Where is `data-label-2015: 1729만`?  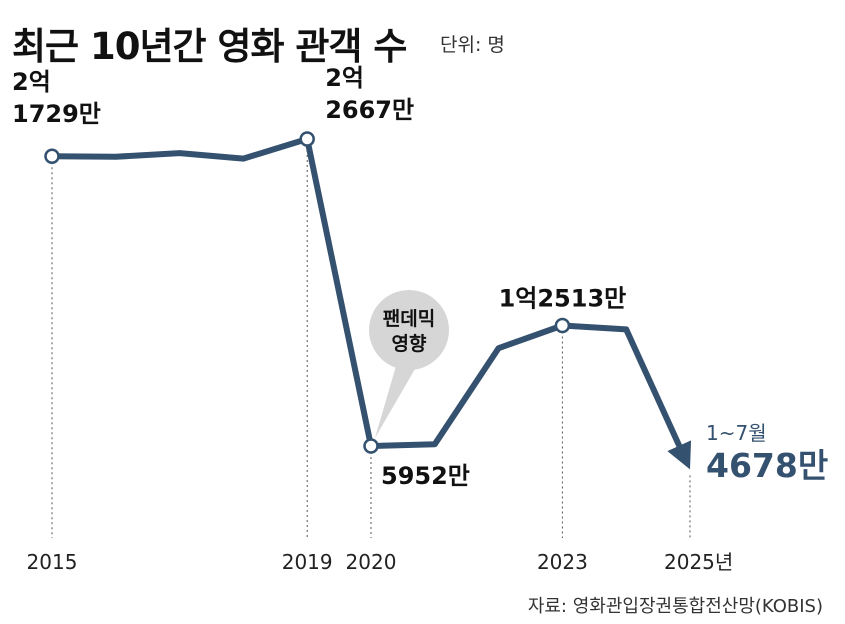 data-label-2015: 1729만 is located at coordinates (56, 114).